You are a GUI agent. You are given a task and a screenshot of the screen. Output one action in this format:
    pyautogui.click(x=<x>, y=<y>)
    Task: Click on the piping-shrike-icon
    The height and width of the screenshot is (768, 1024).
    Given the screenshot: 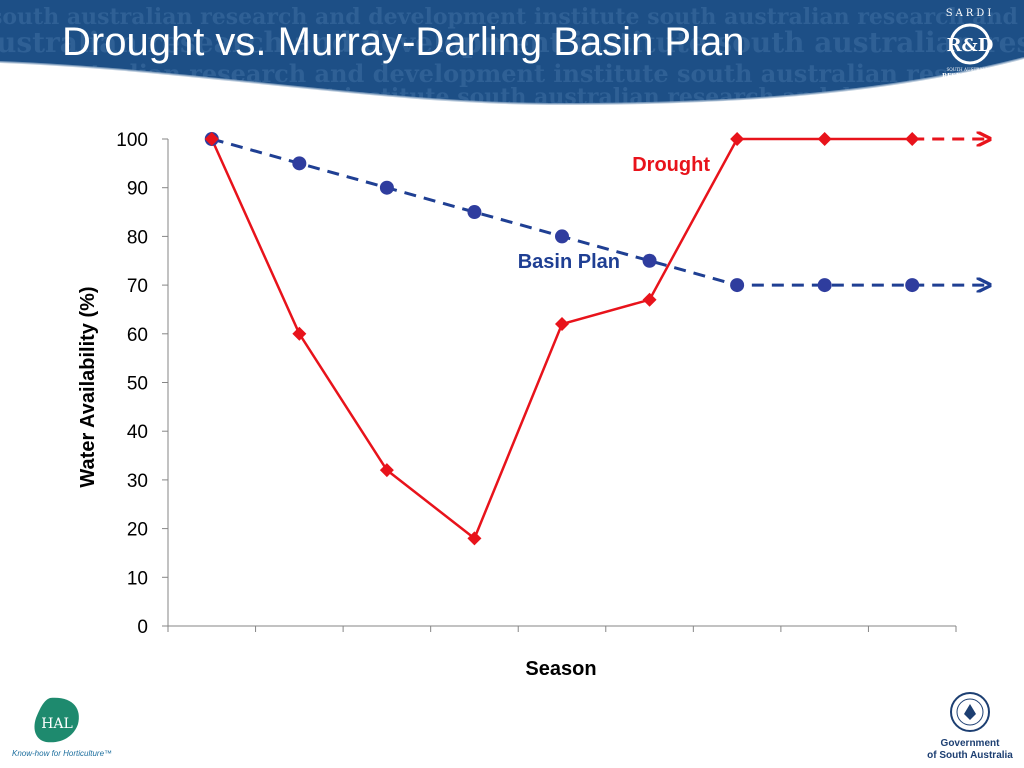 What is the action you would take?
    pyautogui.click(x=970, y=712)
    